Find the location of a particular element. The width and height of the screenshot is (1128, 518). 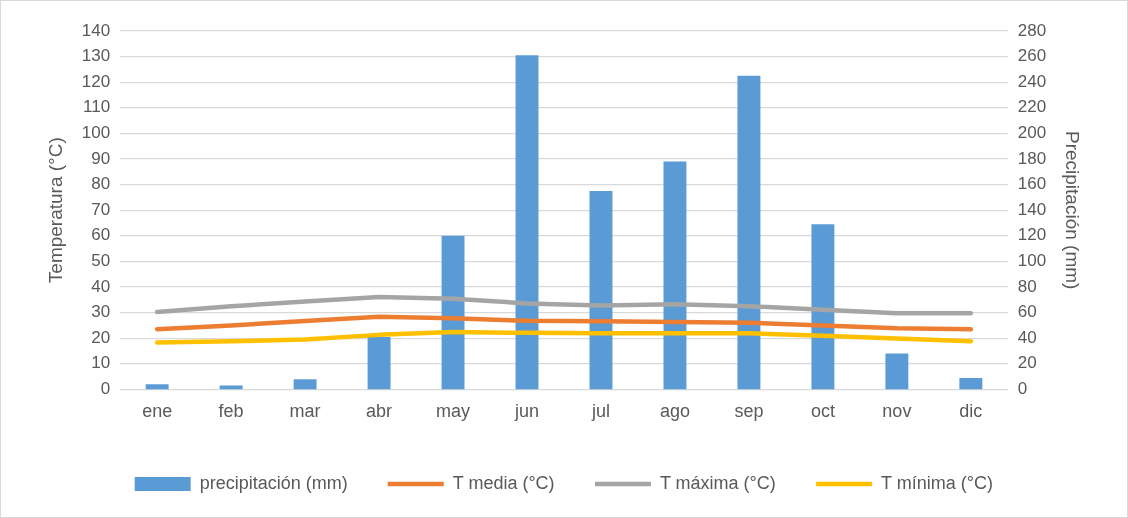

y2-tick-label: 220 is located at coordinates (1032, 107).